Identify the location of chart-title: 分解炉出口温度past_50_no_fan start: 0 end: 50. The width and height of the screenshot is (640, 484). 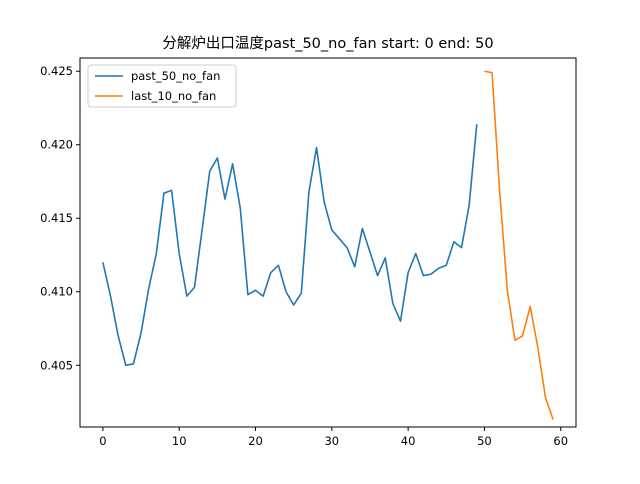
(327, 43).